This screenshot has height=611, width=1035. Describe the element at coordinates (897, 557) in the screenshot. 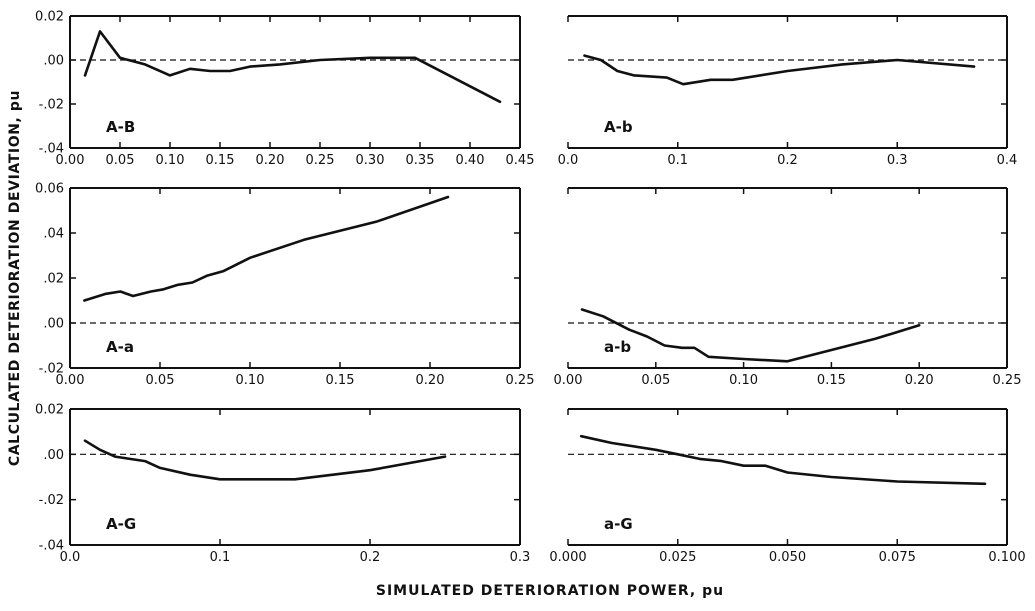

I see `x-tick-label: 0.075` at that location.